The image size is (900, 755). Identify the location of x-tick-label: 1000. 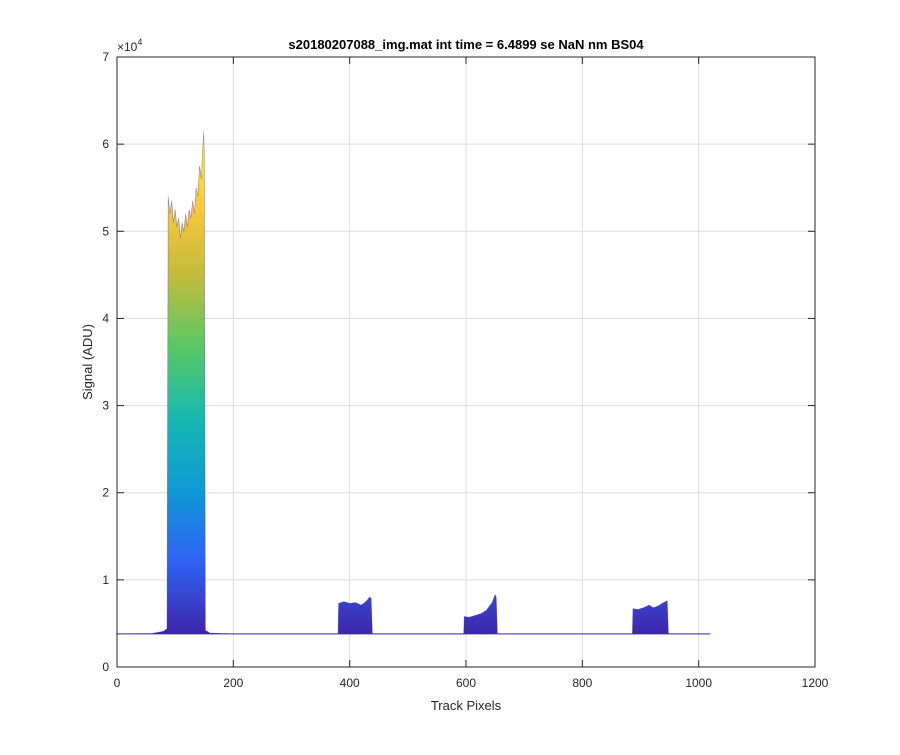
(698, 683).